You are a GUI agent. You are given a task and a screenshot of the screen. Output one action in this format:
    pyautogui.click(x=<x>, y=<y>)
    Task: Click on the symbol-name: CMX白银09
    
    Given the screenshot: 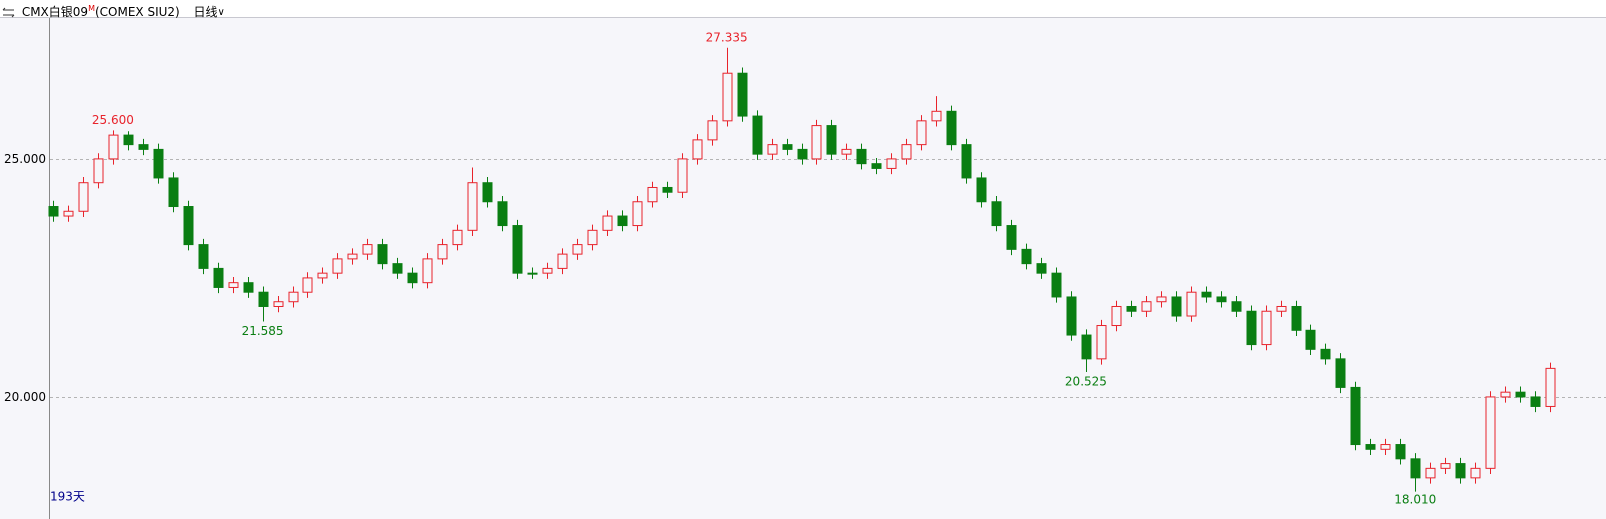 What is the action you would take?
    pyautogui.click(x=55, y=12)
    